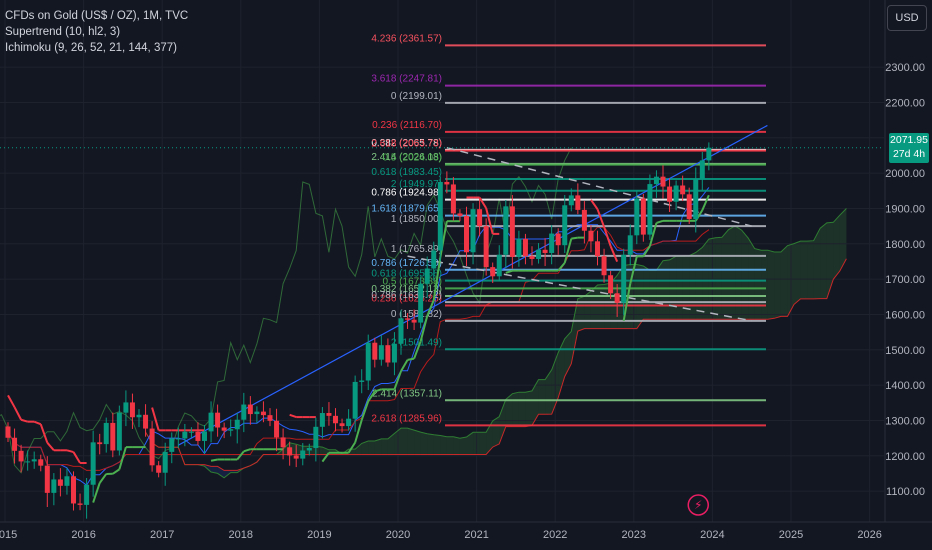 The width and height of the screenshot is (932, 550). What do you see at coordinates (406, 418) in the screenshot?
I see `fib-level-label: 2.618 (1285.96)` at bounding box center [406, 418].